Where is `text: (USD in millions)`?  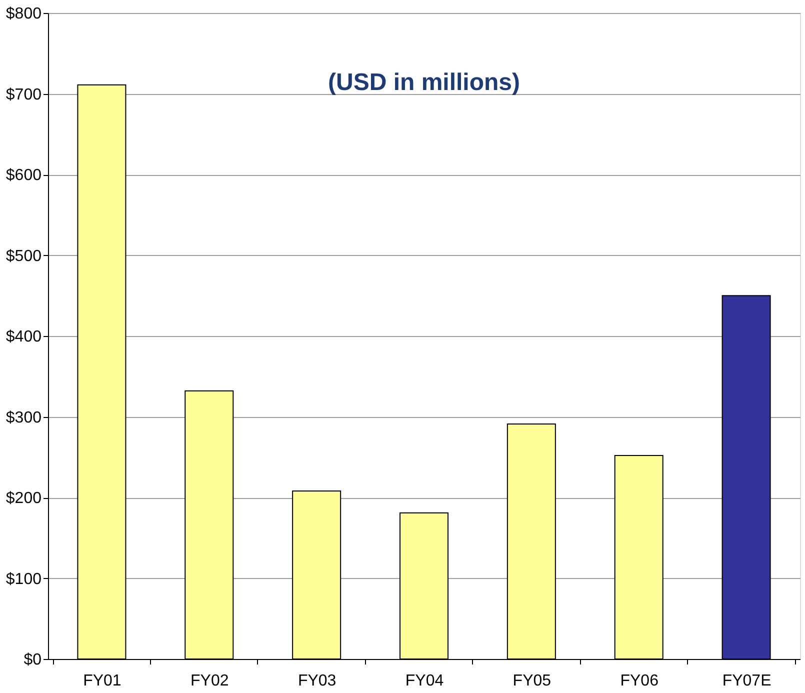 text: (USD in millions) is located at coordinates (424, 82).